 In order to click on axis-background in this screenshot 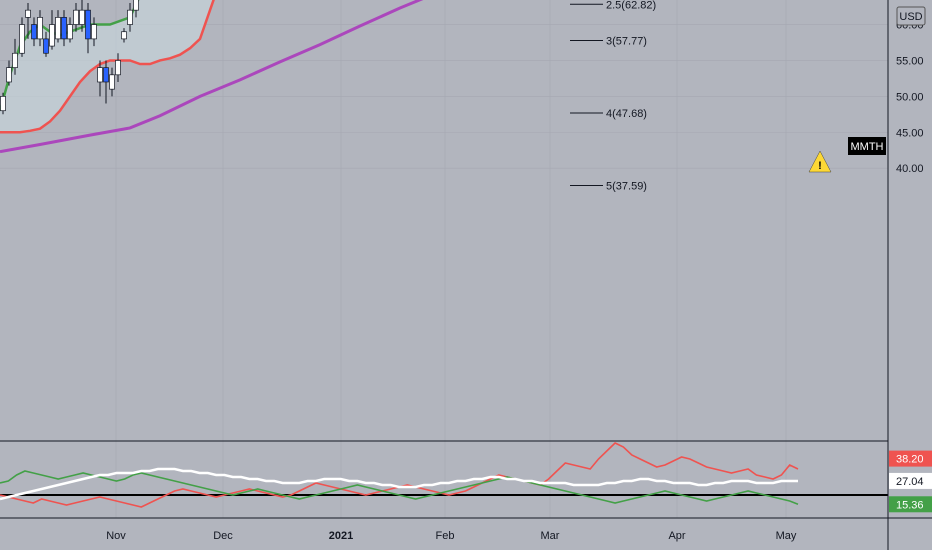, I will do `click(910, 275)`.